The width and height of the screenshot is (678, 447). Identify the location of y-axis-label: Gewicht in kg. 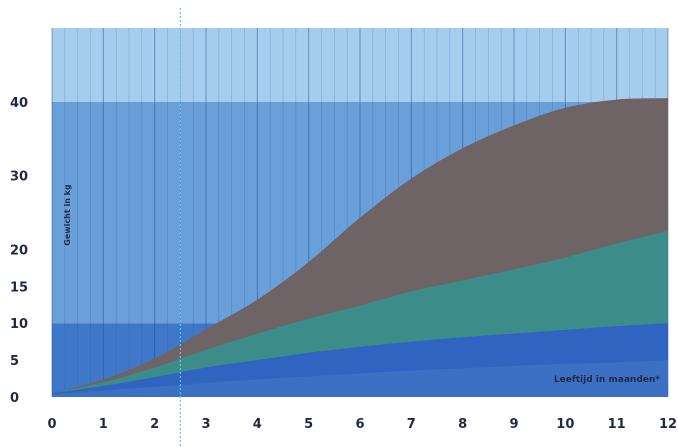
(67, 215).